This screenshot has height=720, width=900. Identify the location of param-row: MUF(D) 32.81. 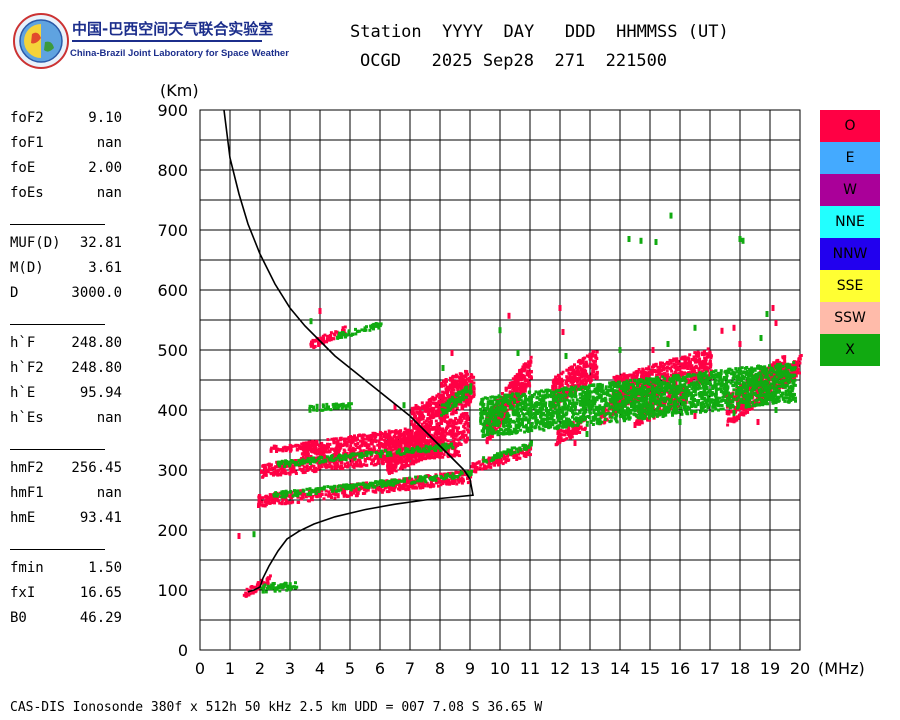
(70, 247).